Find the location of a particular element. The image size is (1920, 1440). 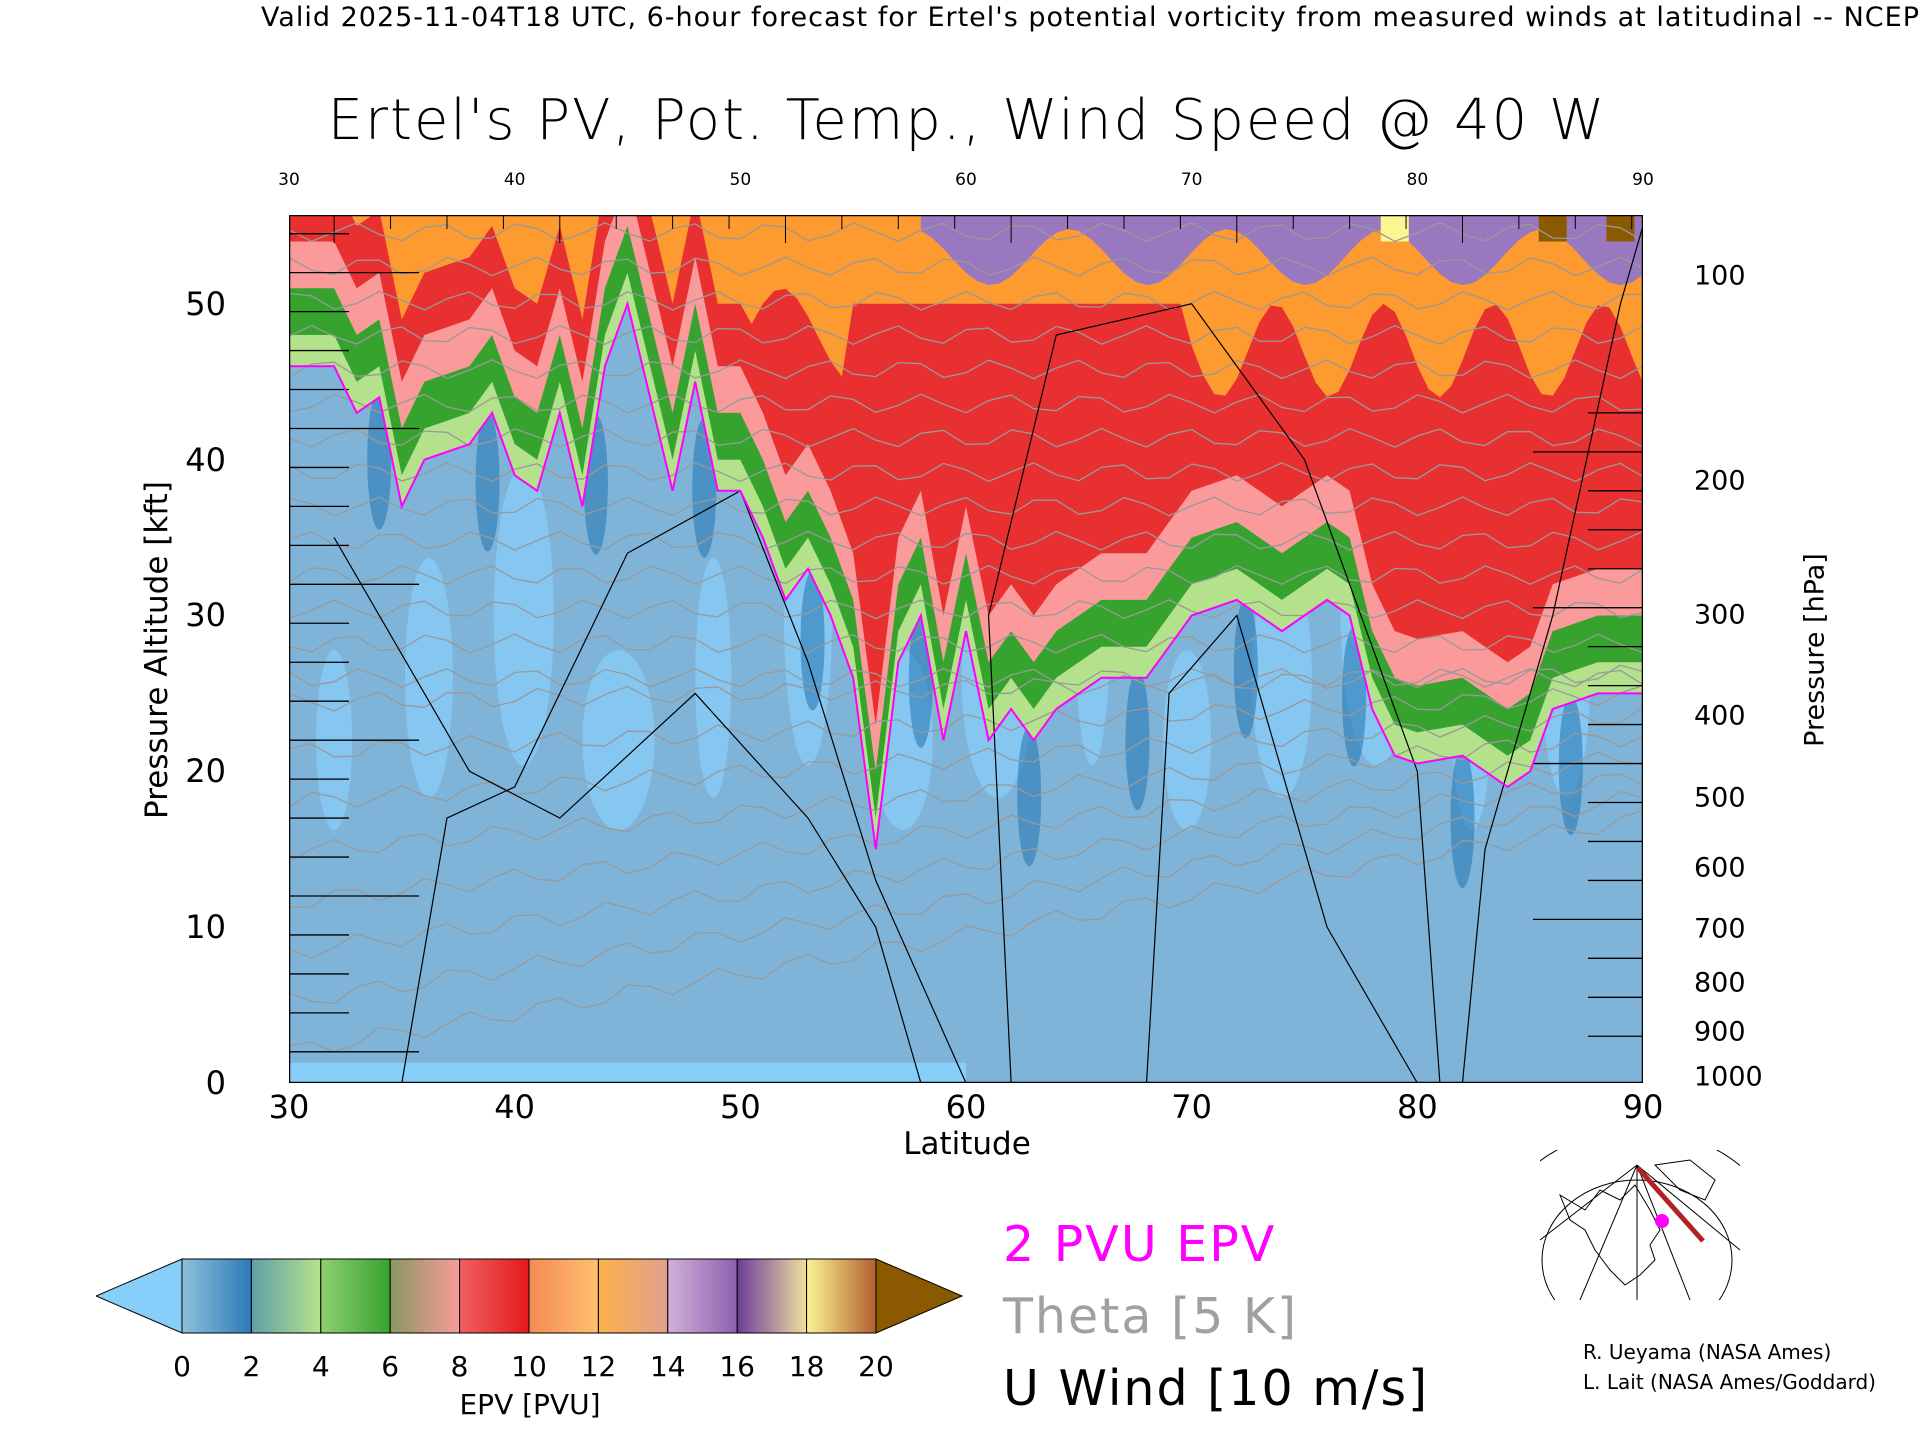

top-x-tick-label: 50 is located at coordinates (740, 180).